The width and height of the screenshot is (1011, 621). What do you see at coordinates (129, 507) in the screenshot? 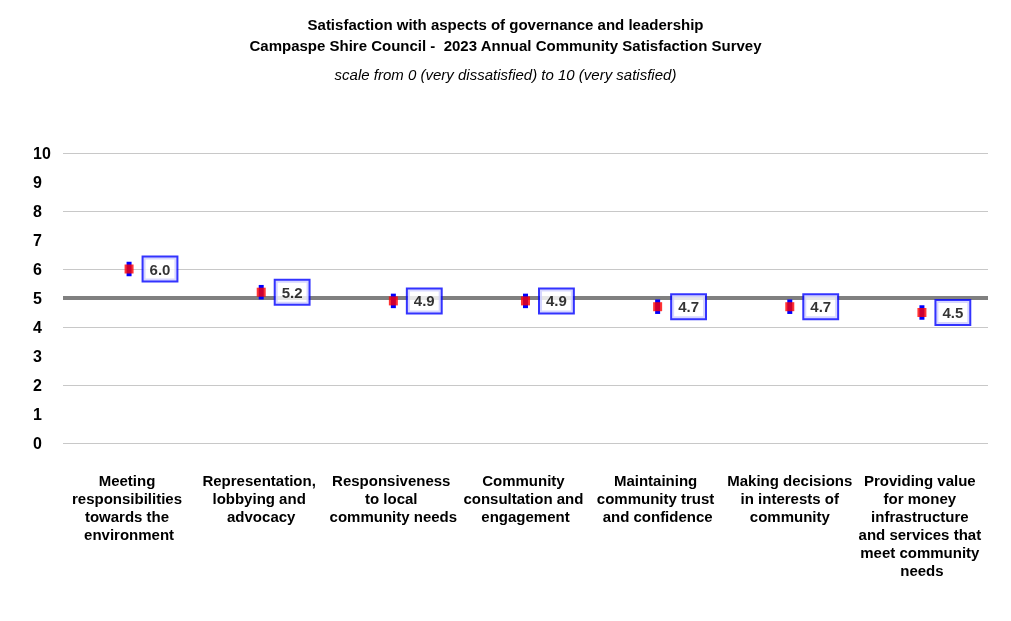
I see `x-tick-label: Meeting responsibilities towards the environment` at bounding box center [129, 507].